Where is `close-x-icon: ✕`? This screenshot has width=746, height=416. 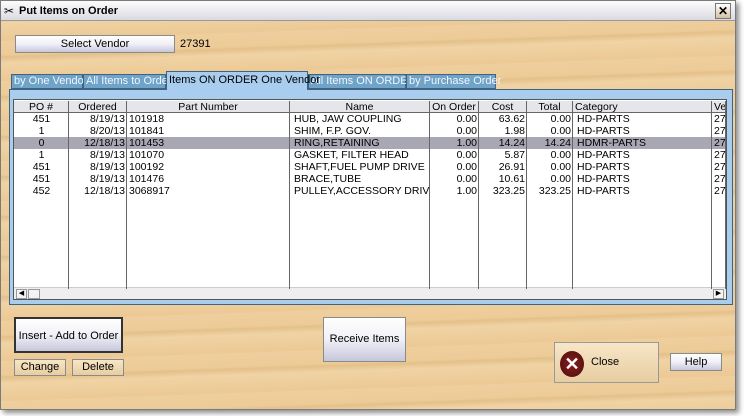 close-x-icon: ✕ is located at coordinates (572, 364).